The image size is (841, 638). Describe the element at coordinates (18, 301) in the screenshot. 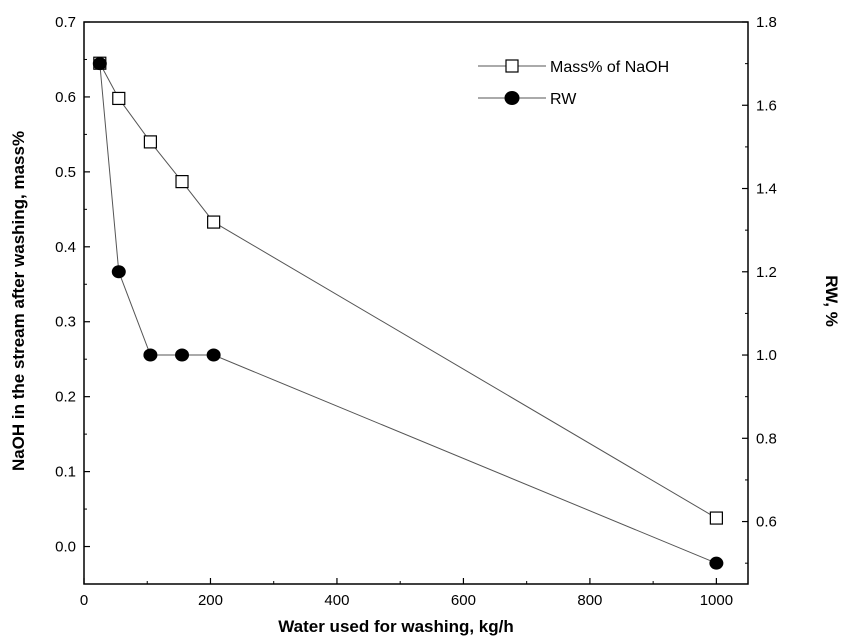

I see `y-axis-left-title: NaOH in the stream after washing, mass%` at that location.